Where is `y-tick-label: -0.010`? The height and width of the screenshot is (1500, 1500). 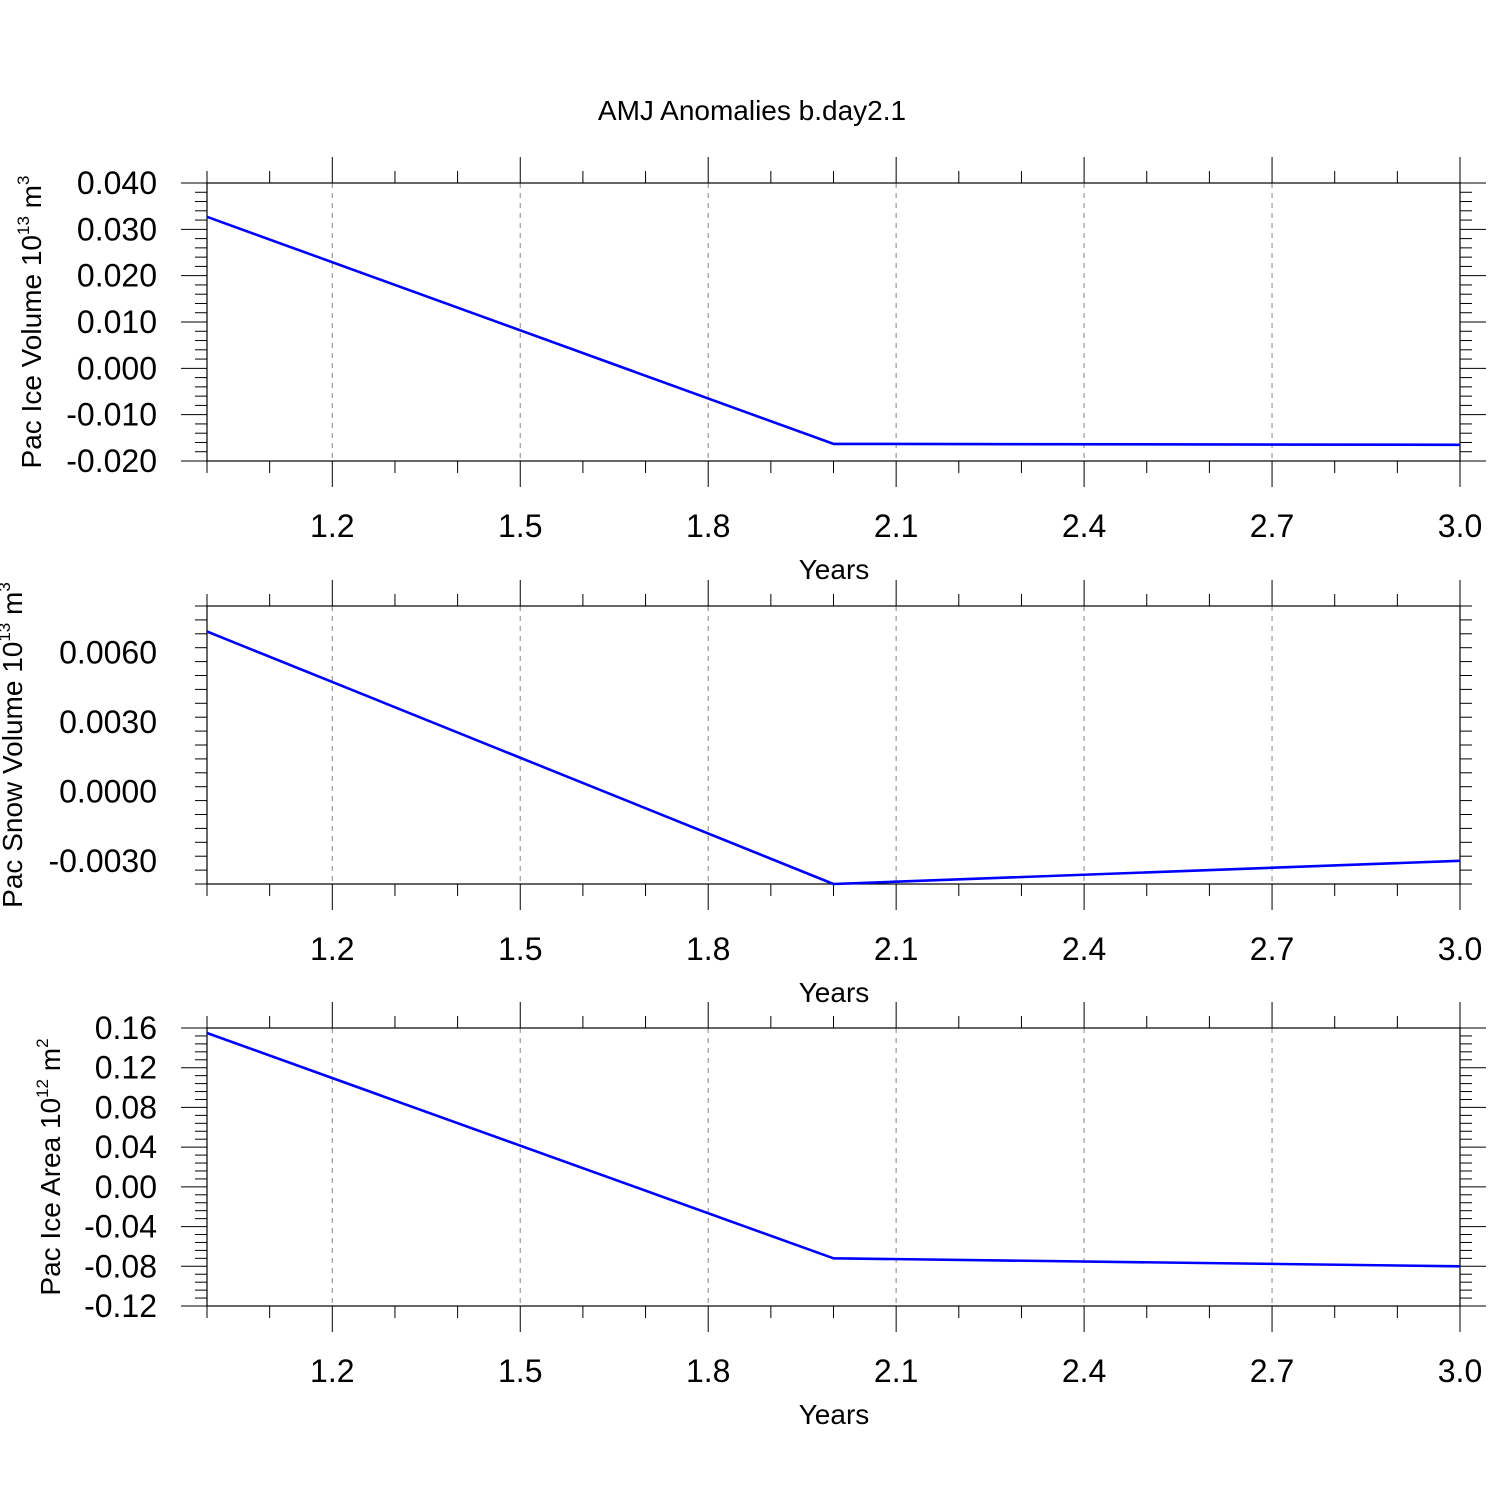
y-tick-label: -0.010 is located at coordinates (111, 415).